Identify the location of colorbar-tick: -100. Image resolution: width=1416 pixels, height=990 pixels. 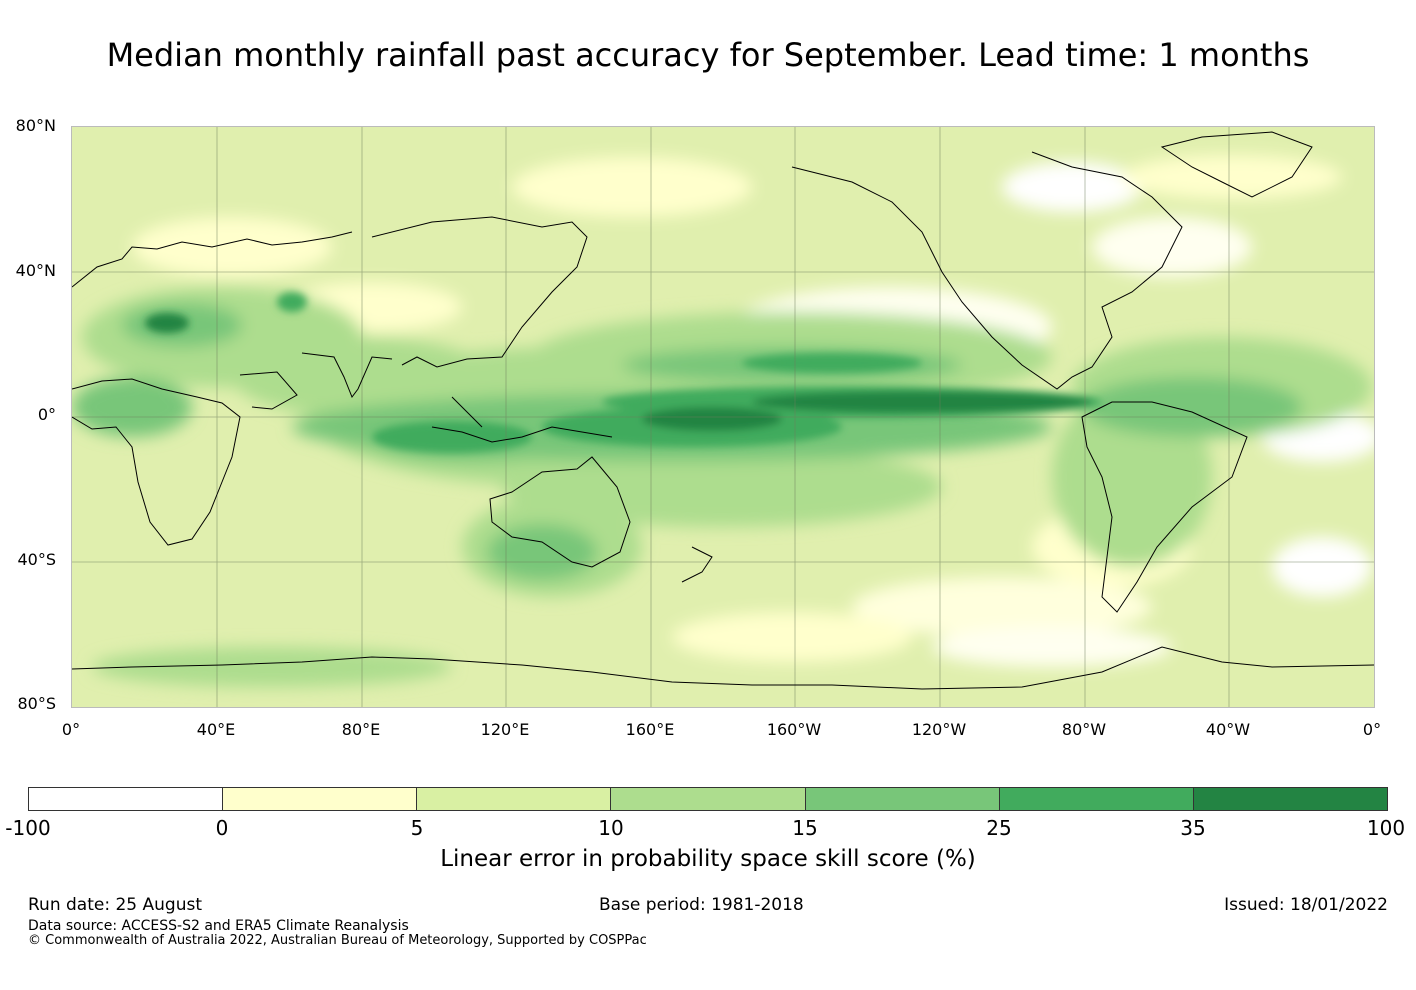
(28, 828).